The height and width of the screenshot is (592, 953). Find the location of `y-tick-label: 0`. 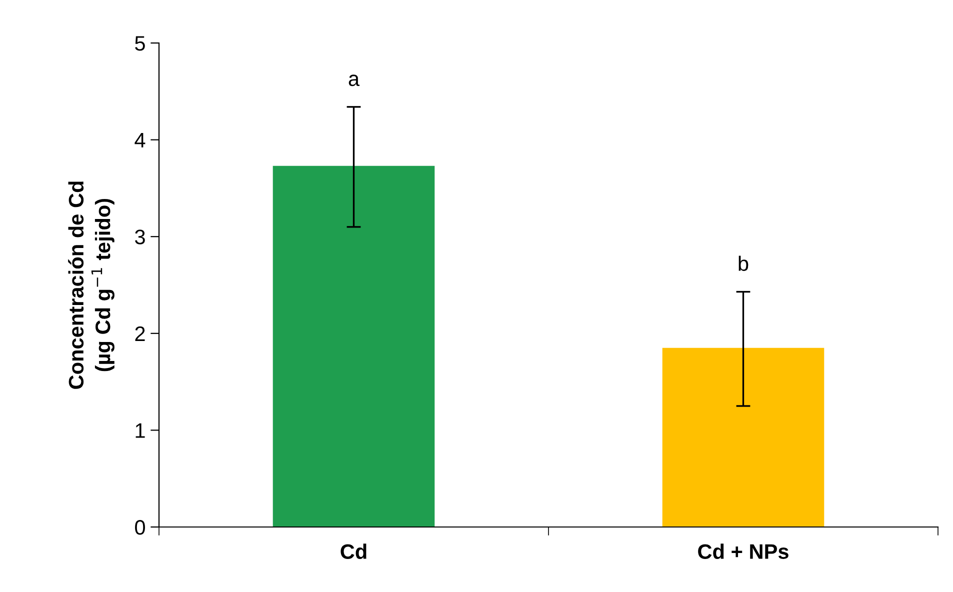

y-tick-label: 0 is located at coordinates (140, 527).